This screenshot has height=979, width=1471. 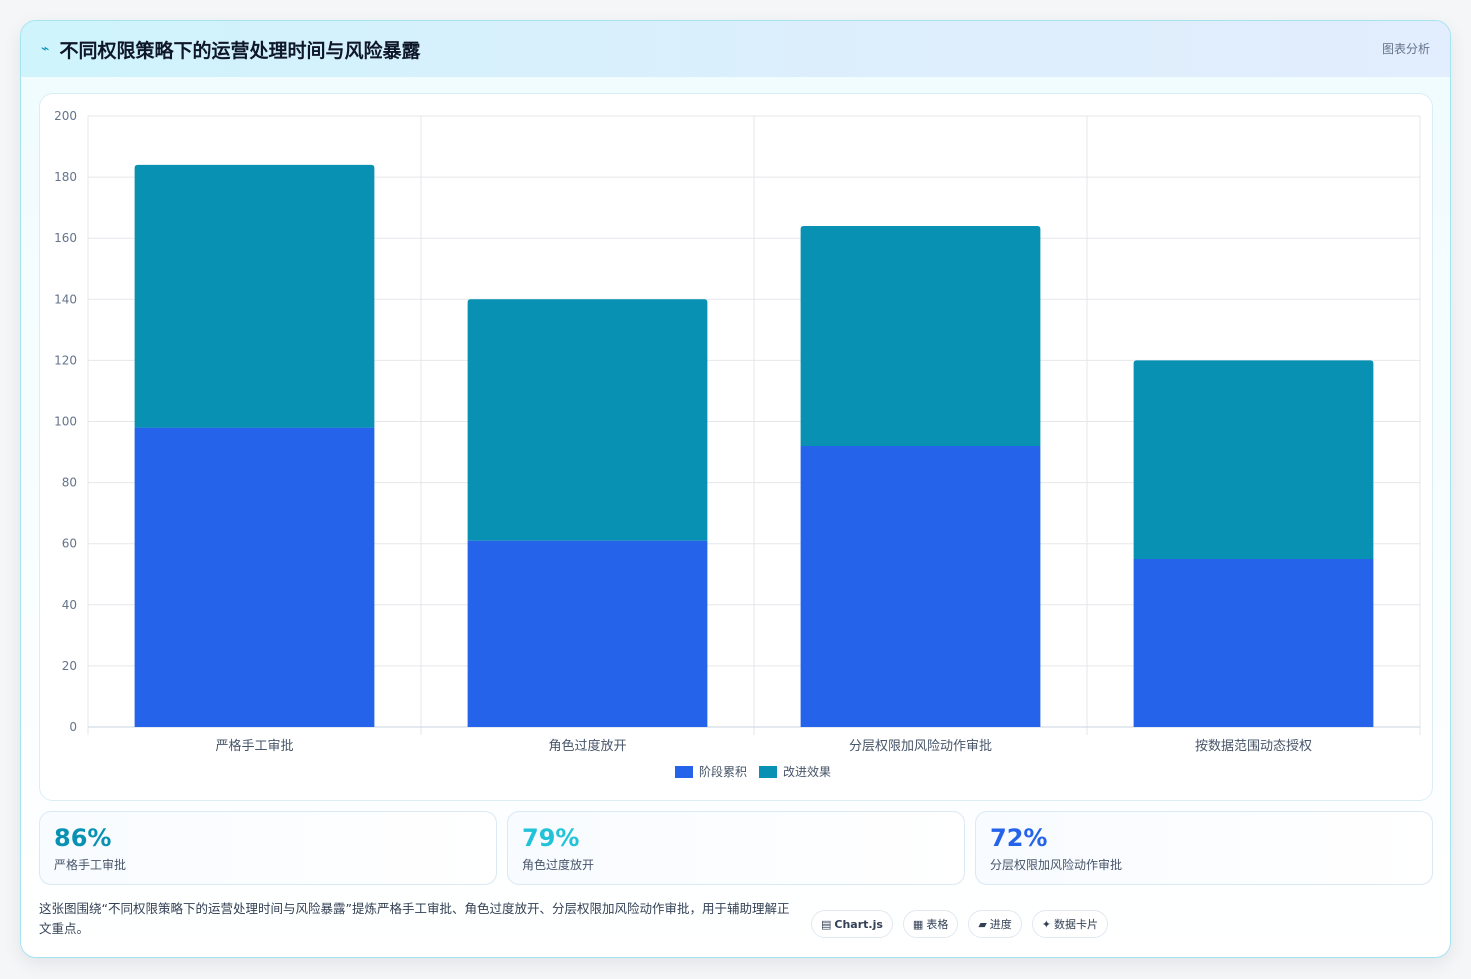 I want to click on x-tick-label: 按数据范围动态授权, so click(x=1253, y=746).